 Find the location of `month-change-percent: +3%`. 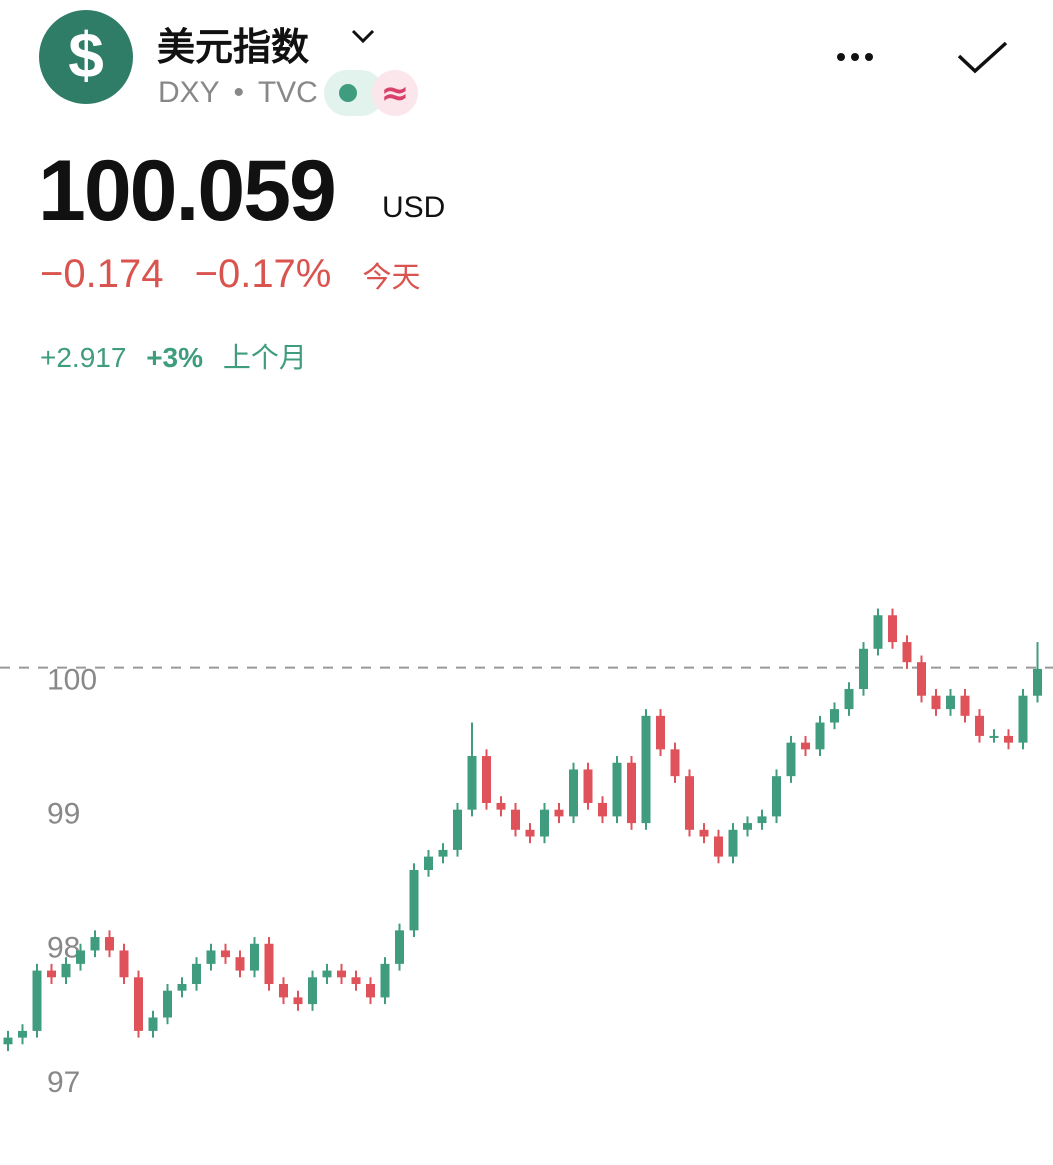

month-change-percent: +3% is located at coordinates (175, 357).